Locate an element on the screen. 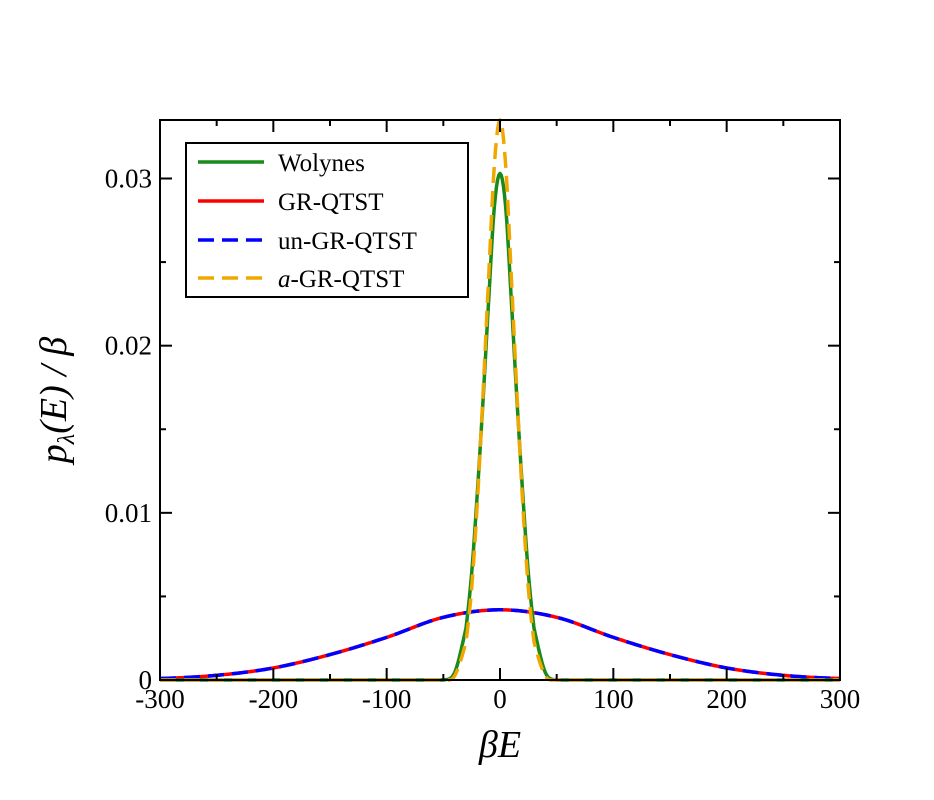 The image size is (934, 800). x-tick-label: 200 is located at coordinates (726, 699).